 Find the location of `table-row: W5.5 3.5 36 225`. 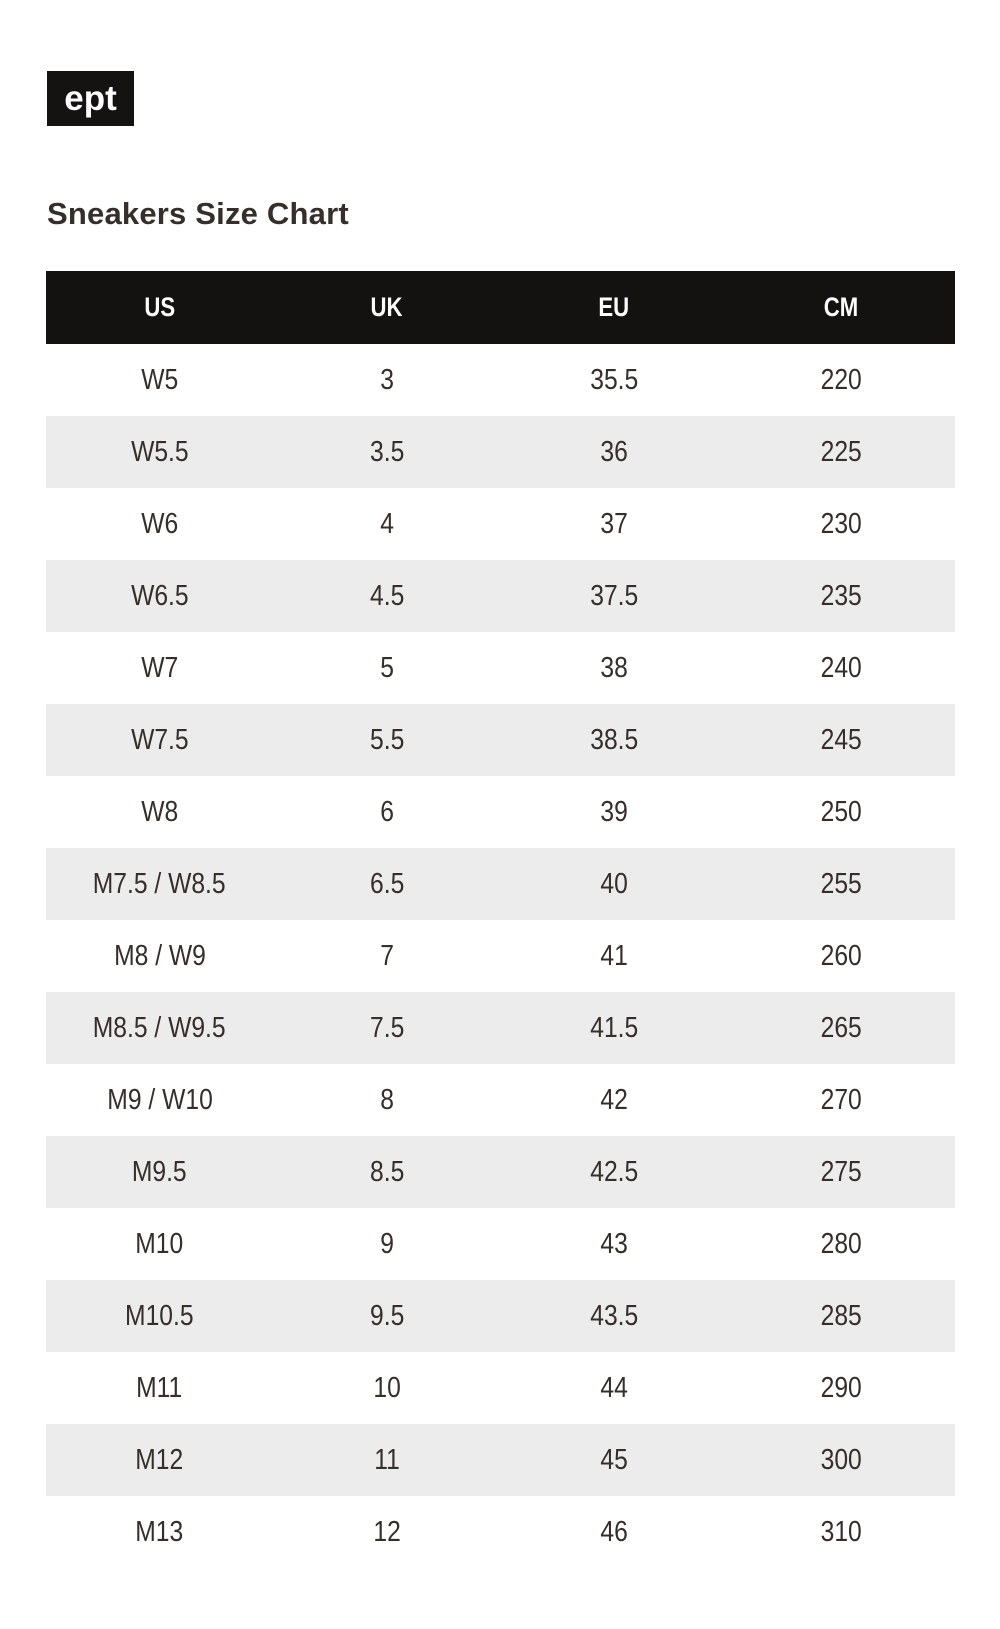

table-row: W5.5 3.5 36 225 is located at coordinates (500, 452).